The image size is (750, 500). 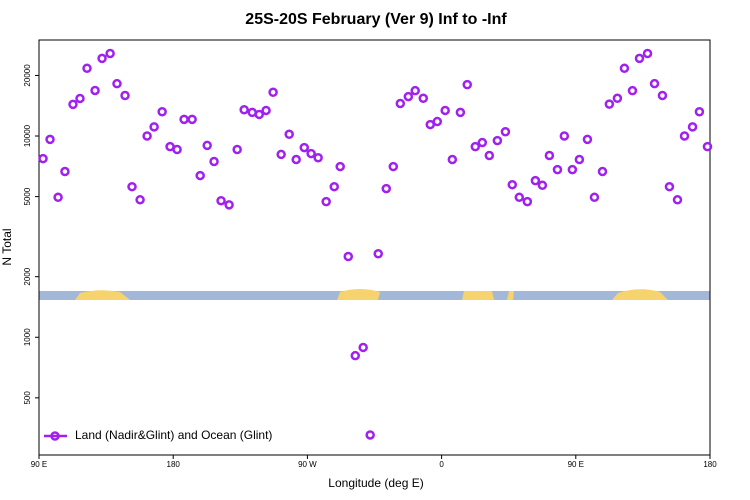 I want to click on y-tick-label: 20000, so click(x=27, y=75).